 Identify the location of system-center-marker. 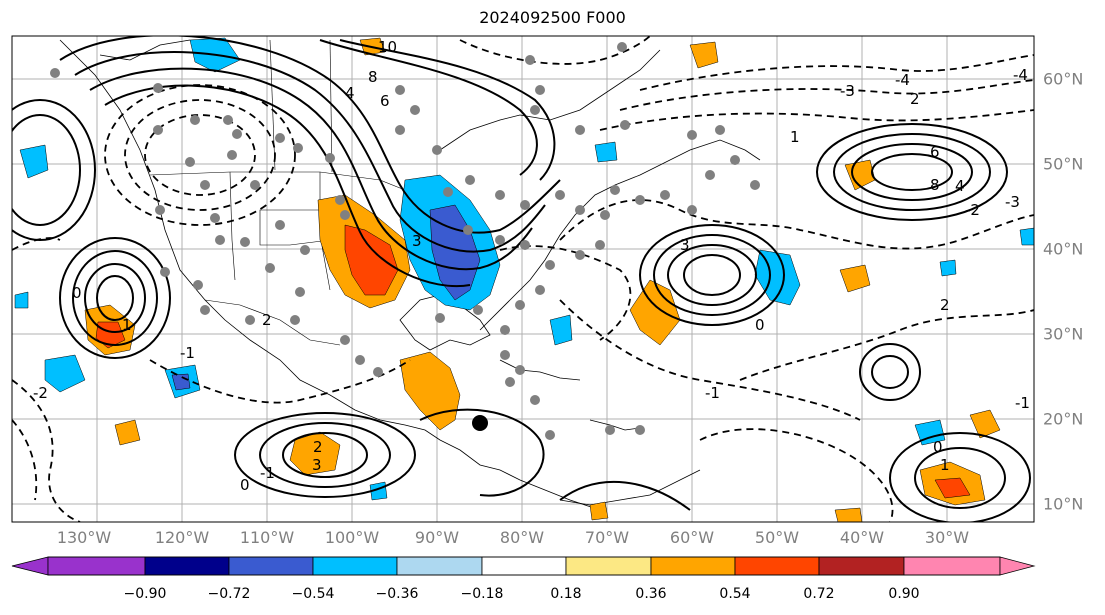
(480, 423).